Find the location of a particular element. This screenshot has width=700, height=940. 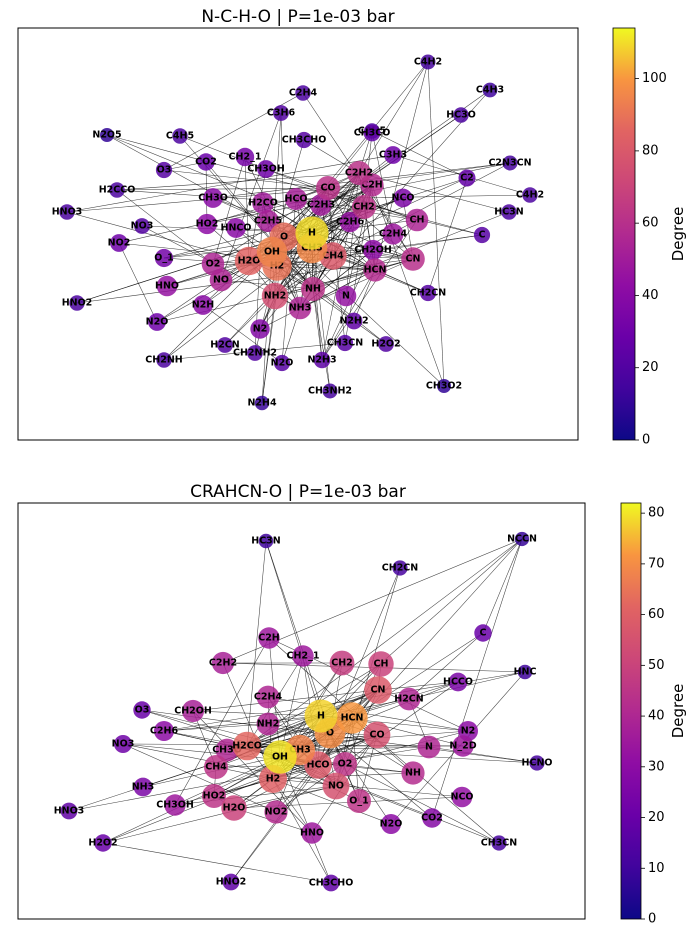

network-node: N2H3 is located at coordinates (322, 360).